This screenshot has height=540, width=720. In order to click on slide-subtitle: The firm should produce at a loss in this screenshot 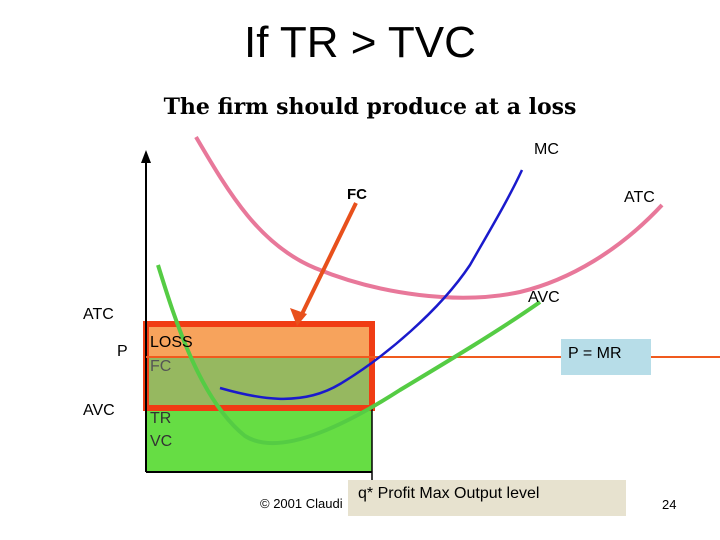, I will do `click(370, 107)`.